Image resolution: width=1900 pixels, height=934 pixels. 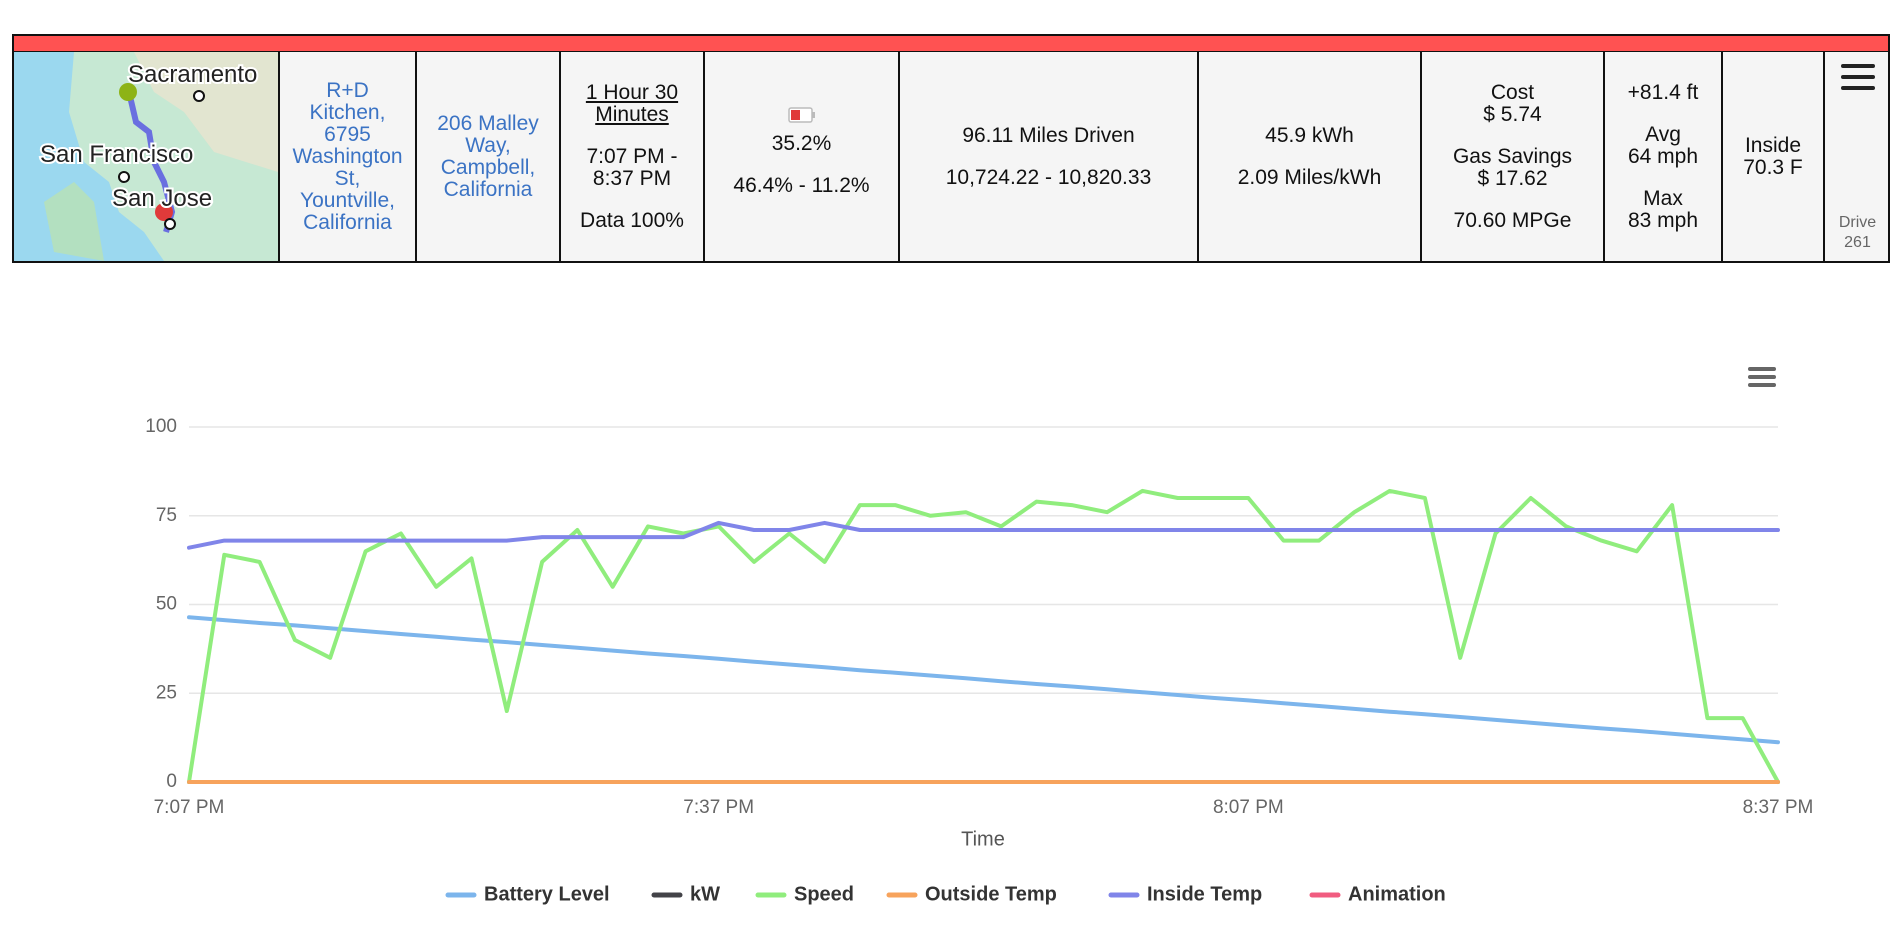 What do you see at coordinates (1047, 156) in the screenshot?
I see `summary-cell: 96.11 Miles Driven 10,724.22 - 10,820.33` at bounding box center [1047, 156].